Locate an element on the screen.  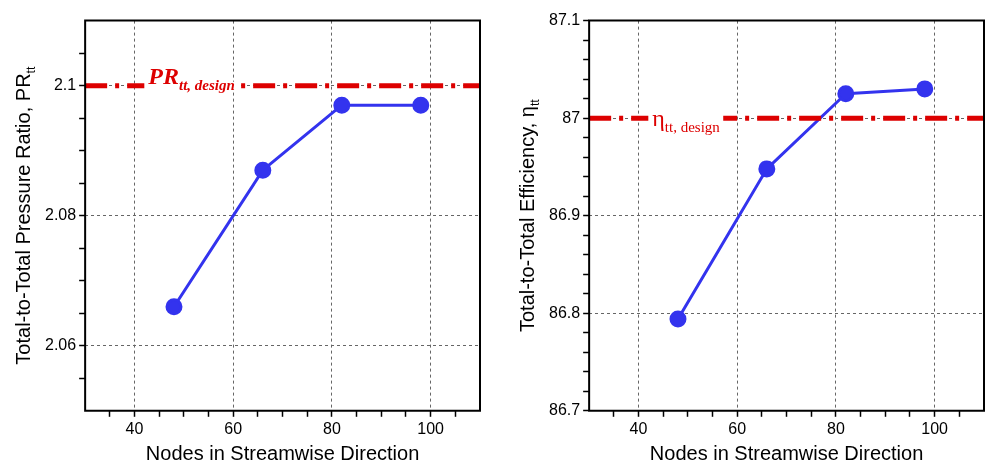
y-tick-label: 87.1 is located at coordinates (565, 20).